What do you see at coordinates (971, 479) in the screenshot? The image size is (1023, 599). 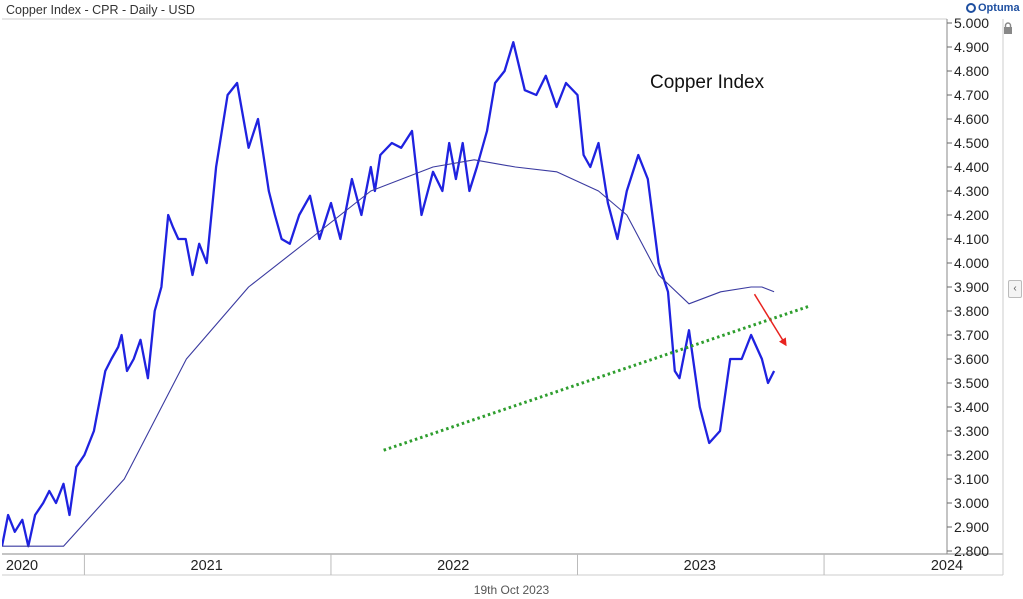 I see `y-tick-label: 3.100` at bounding box center [971, 479].